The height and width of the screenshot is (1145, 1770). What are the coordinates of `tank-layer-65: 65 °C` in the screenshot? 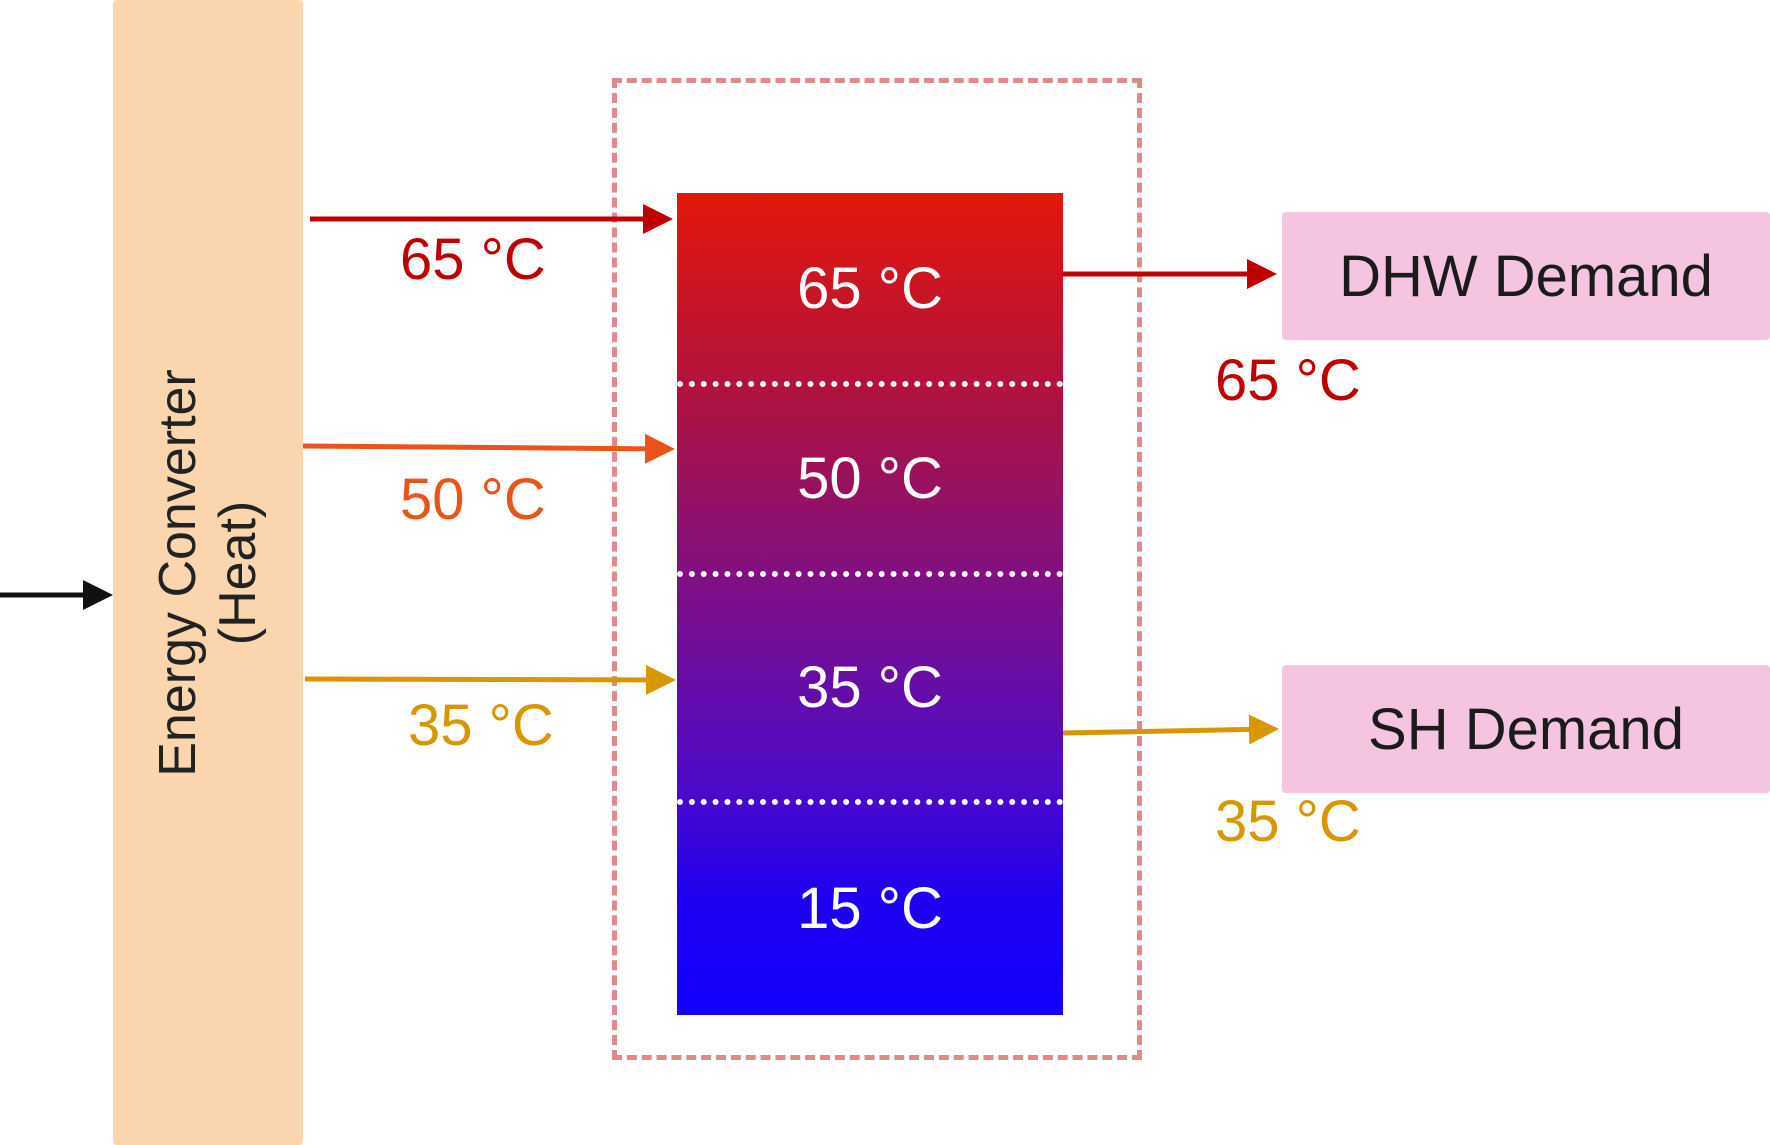 It's located at (870, 288).